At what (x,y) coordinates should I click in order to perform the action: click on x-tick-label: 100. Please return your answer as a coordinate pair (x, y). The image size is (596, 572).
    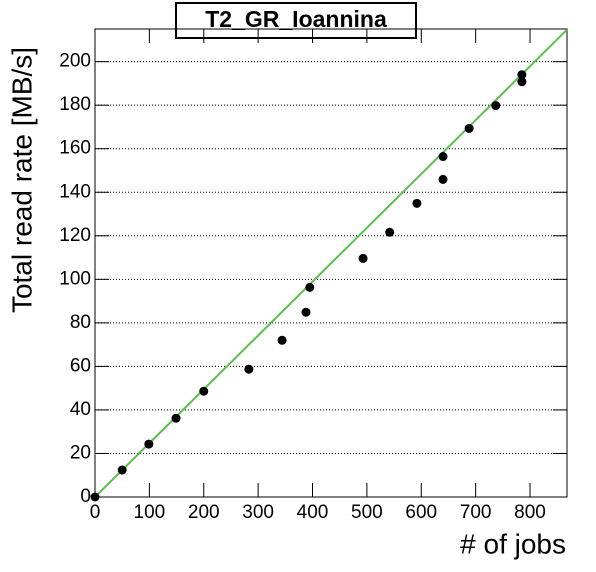
    Looking at the image, I should click on (150, 512).